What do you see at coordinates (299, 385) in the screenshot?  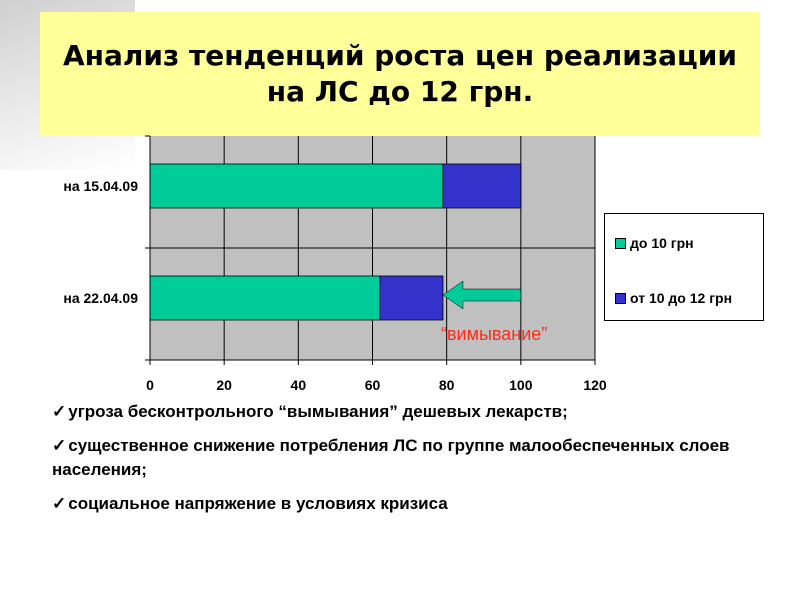 I see `x-tick-label: 40` at bounding box center [299, 385].